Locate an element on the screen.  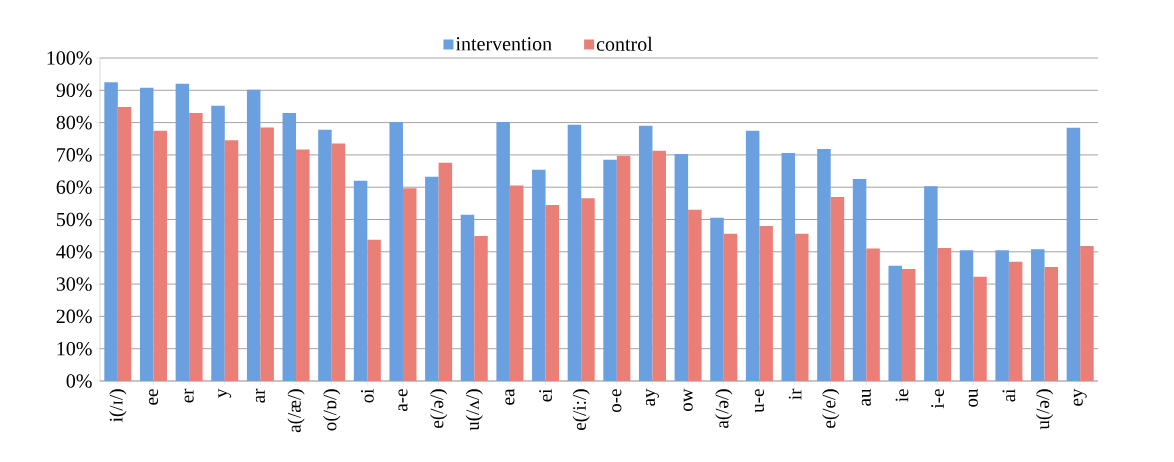
x-tick-label: ea is located at coordinates (510, 396).